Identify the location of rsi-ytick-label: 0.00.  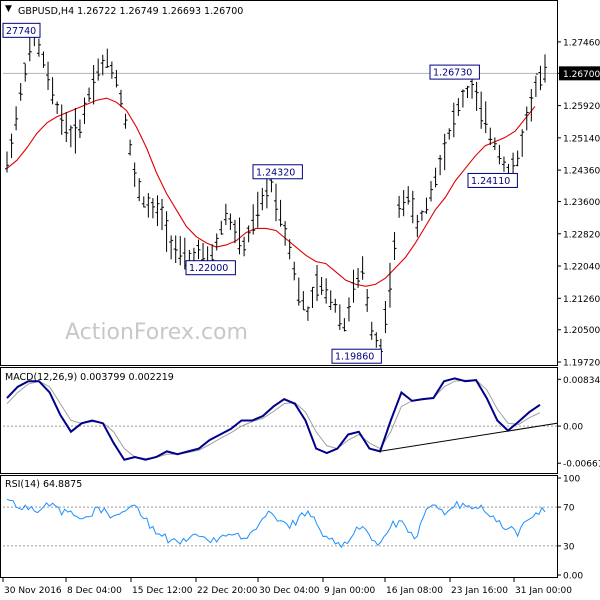
(573, 577).